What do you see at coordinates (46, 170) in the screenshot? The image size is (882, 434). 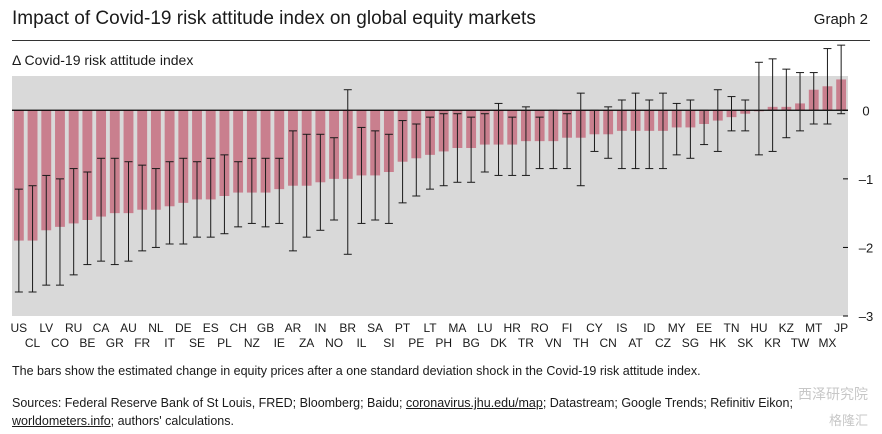 I see `bar-lv` at bounding box center [46, 170].